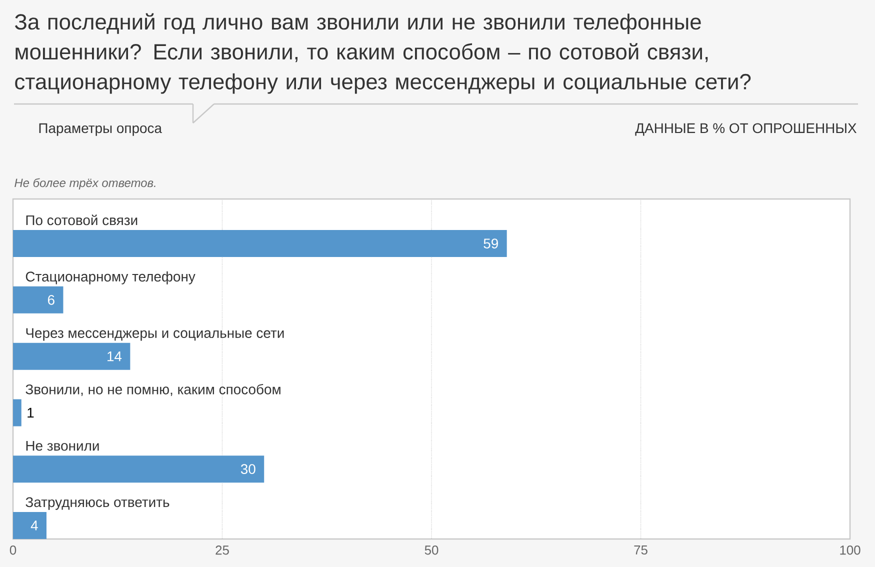  I want to click on x-tick-label: 50, so click(431, 550).